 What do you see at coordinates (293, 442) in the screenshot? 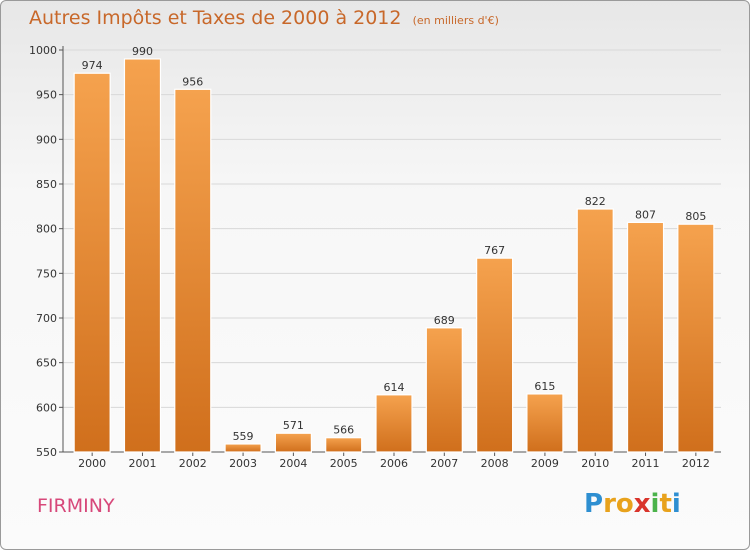
I see `bar-2004` at bounding box center [293, 442].